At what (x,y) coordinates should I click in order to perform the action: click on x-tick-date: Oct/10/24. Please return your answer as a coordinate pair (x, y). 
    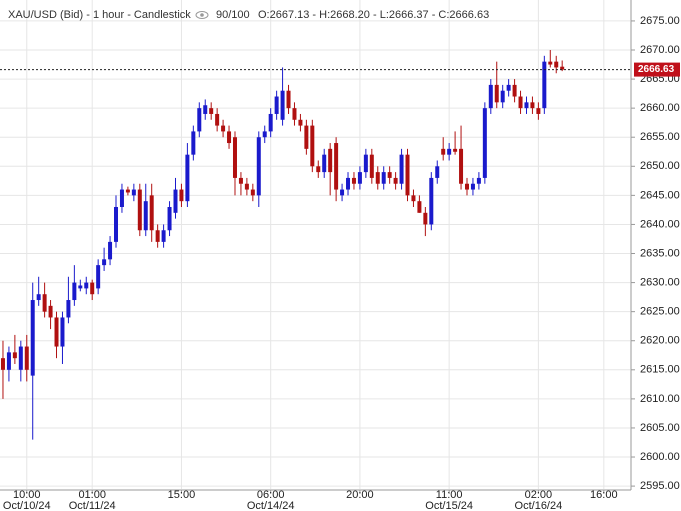
    Looking at the image, I should click on (27, 505).